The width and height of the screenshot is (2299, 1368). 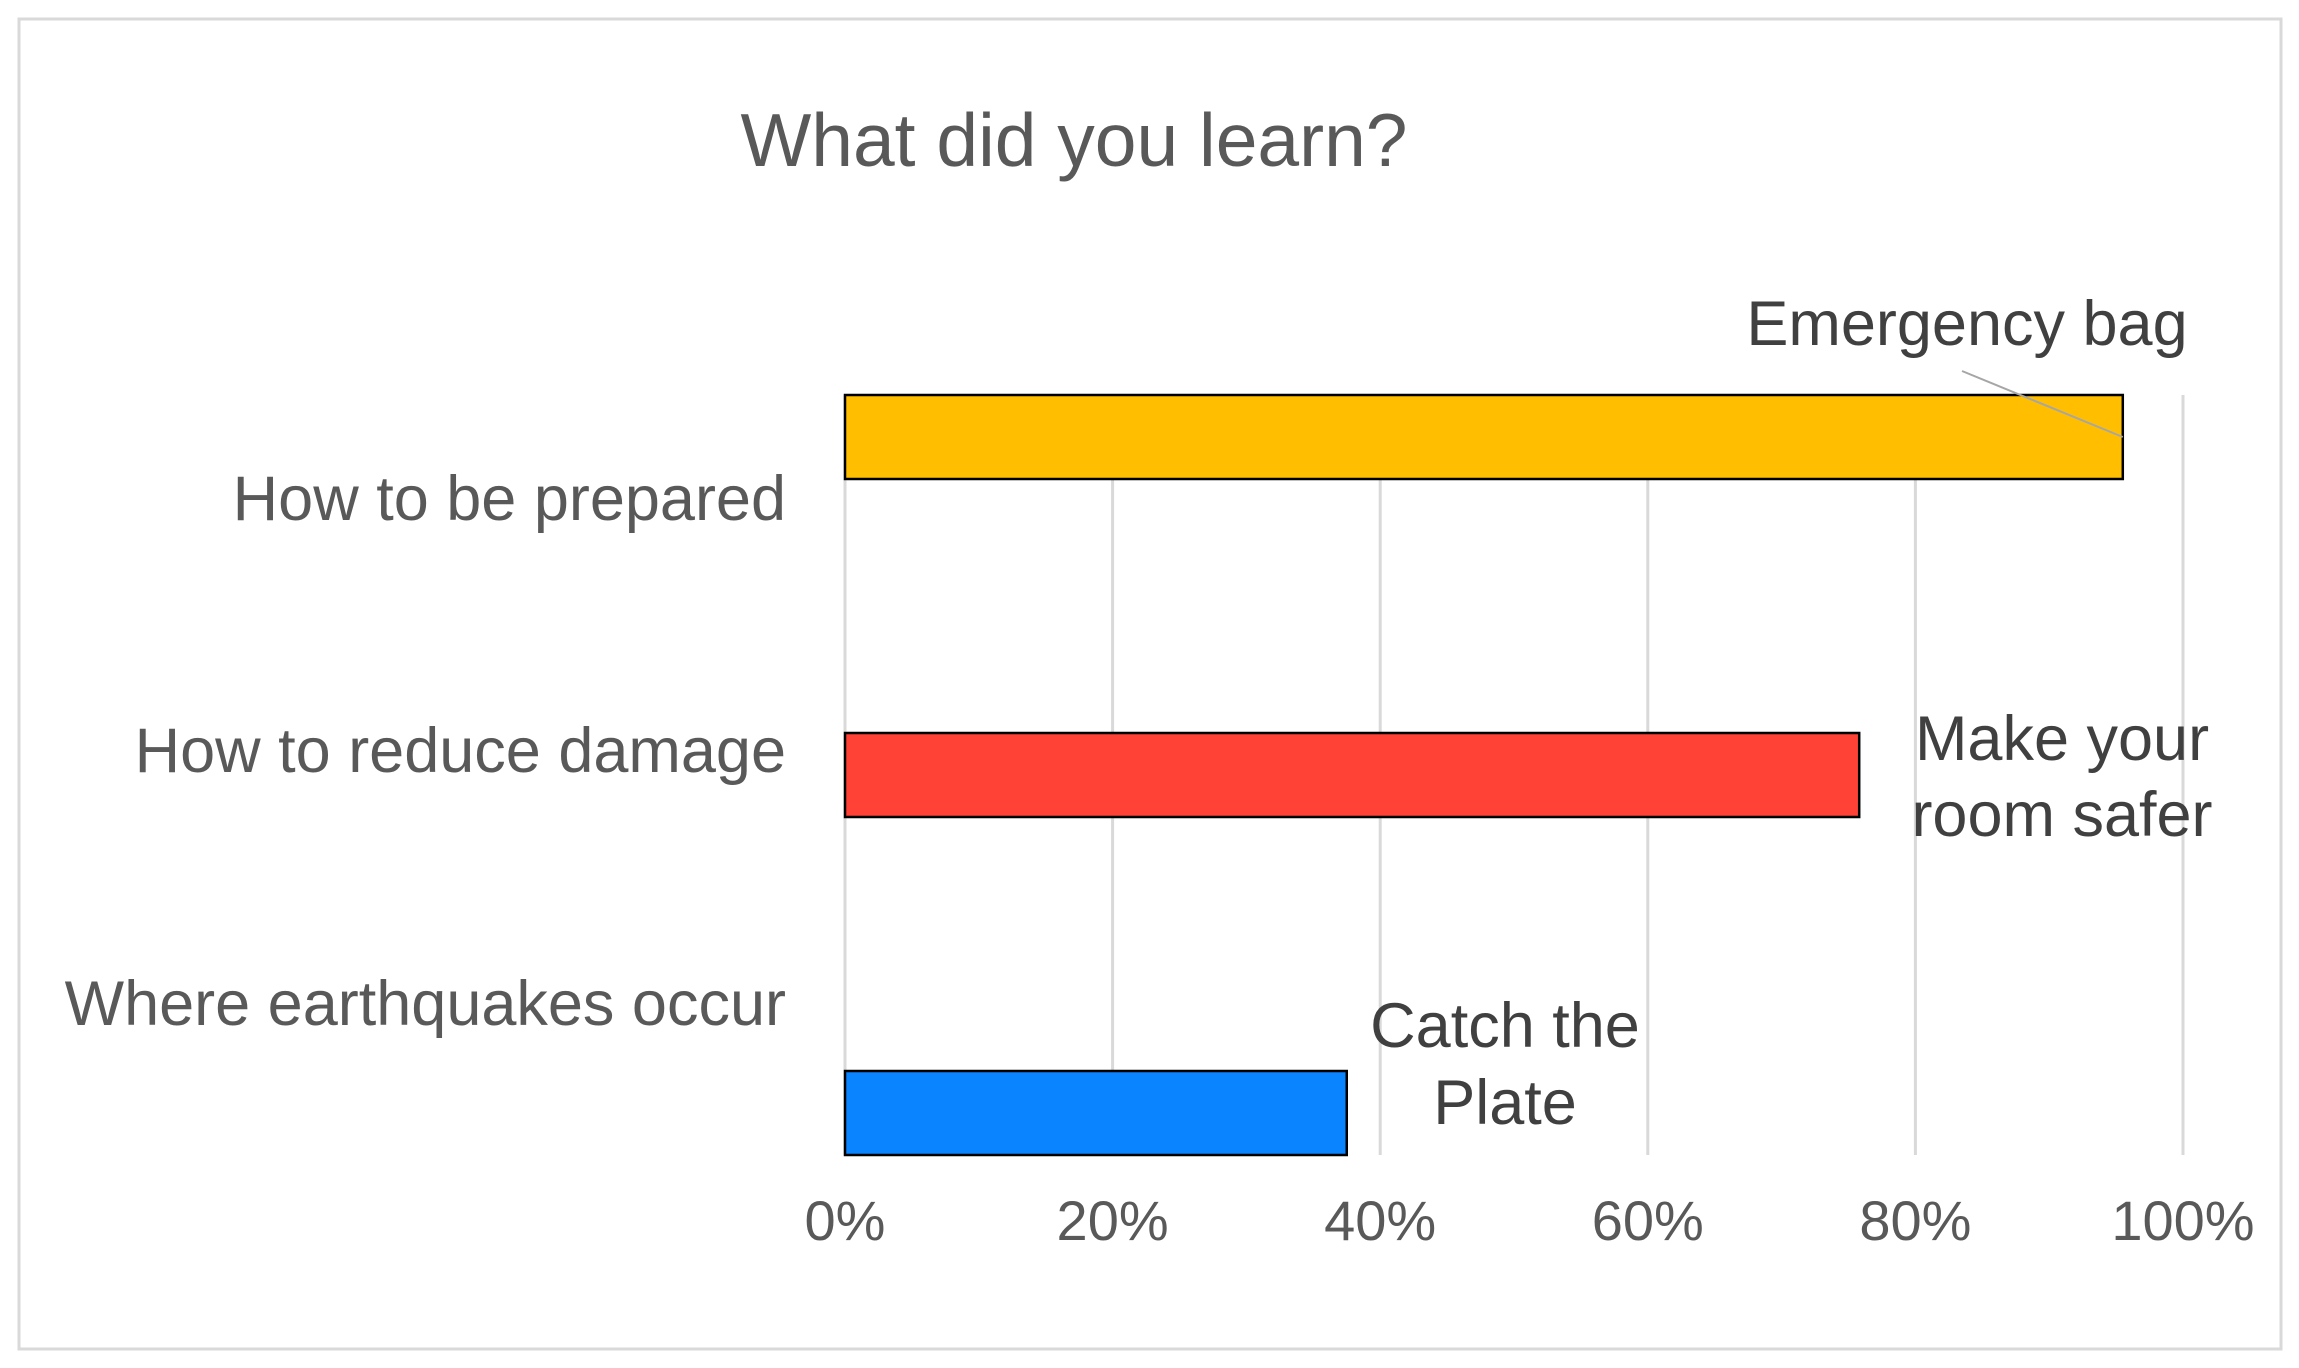 I want to click on x-tick-label: 60%, so click(x=1648, y=1220).